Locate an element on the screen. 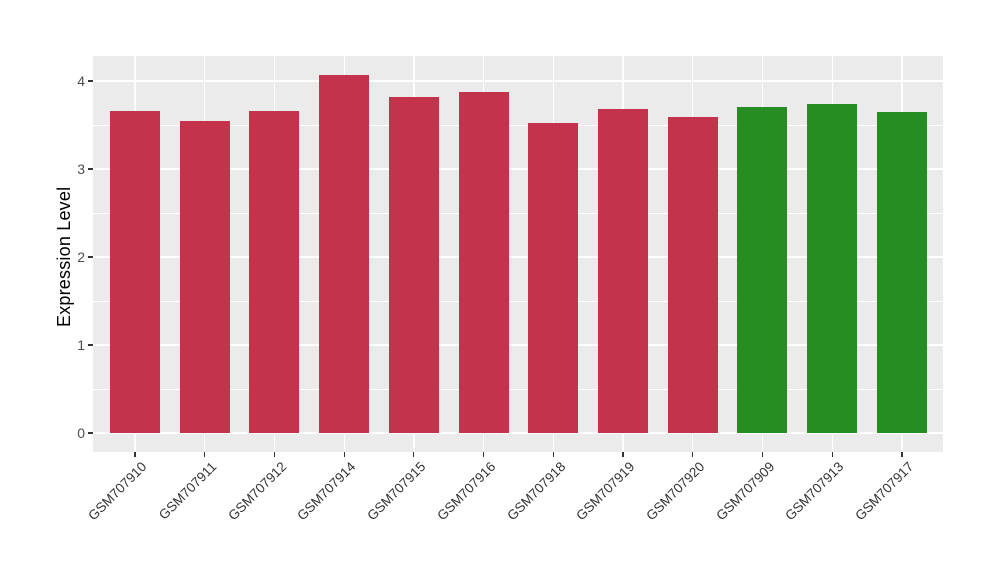 The width and height of the screenshot is (1000, 580). x-tick-label-GSM707913: GSM707913 is located at coordinates (814, 491).